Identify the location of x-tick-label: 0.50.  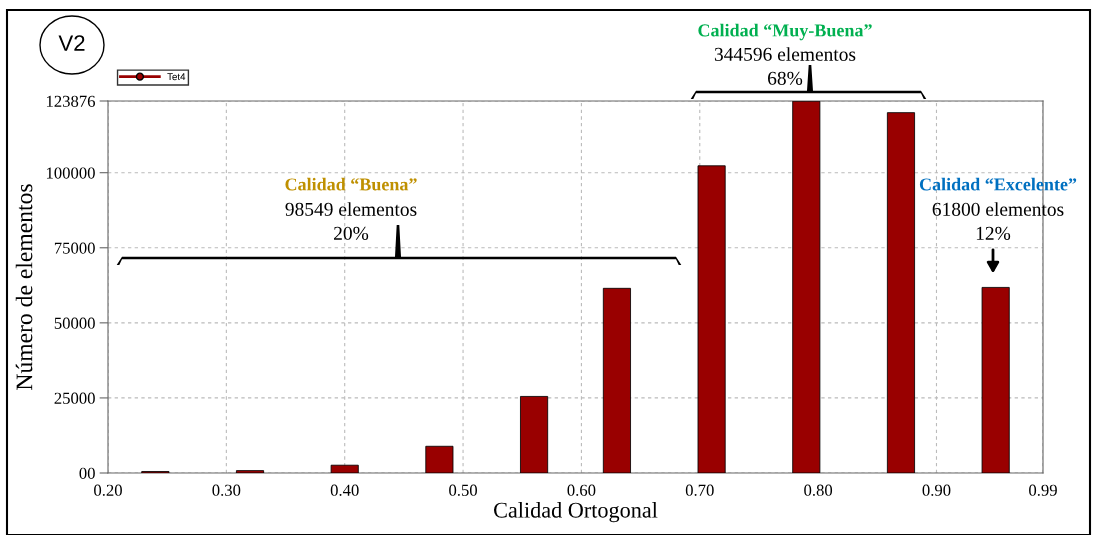
(463, 490).